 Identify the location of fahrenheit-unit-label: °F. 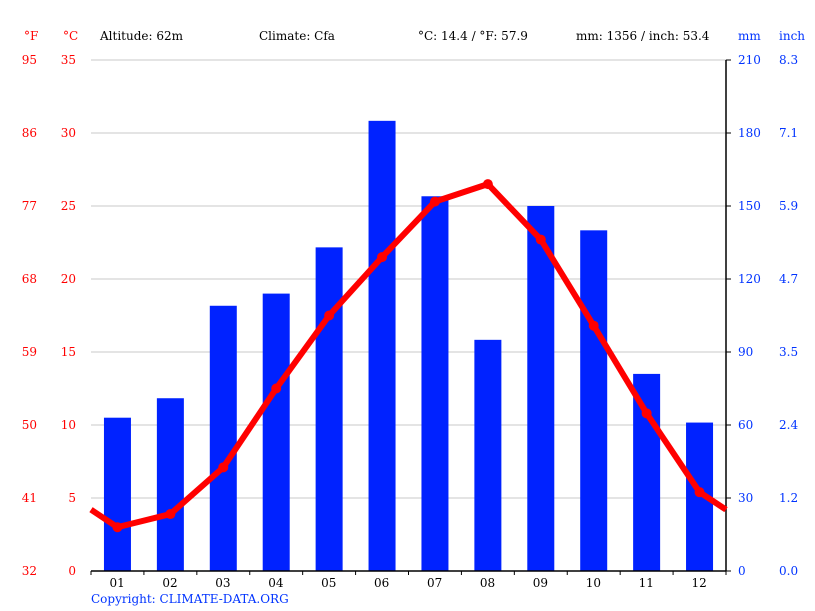
(31, 36).